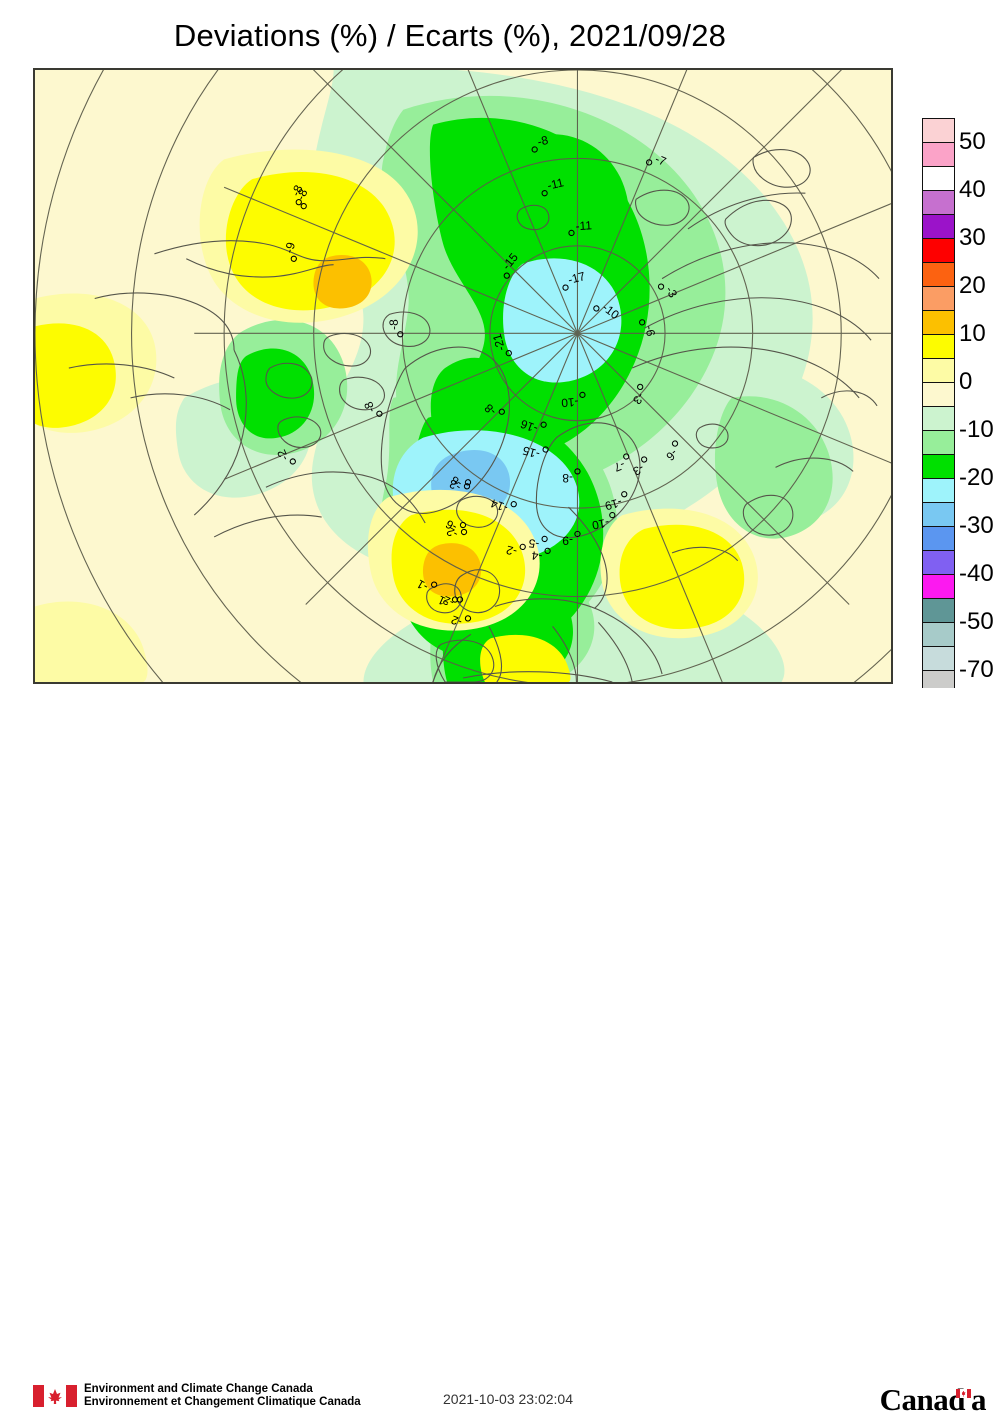 Image resolution: width=1000 pixels, height=1418 pixels. What do you see at coordinates (972, 189) in the screenshot?
I see `colorbar-tick-label: 40` at bounding box center [972, 189].